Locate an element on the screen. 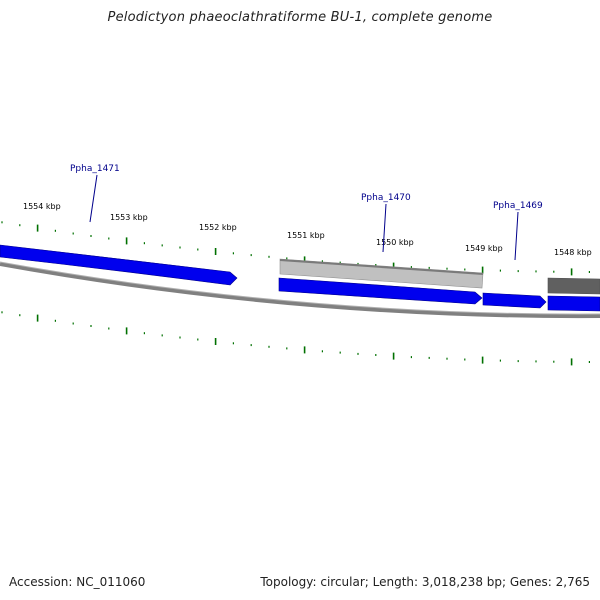 This screenshot has height=600, width=600. tick-label-1549-kbp: 1549 kbp is located at coordinates (484, 248).